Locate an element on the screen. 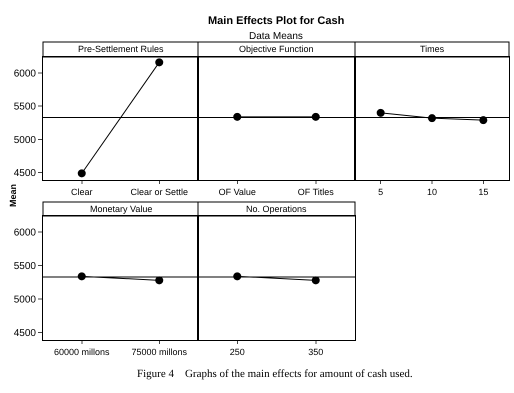 The height and width of the screenshot is (393, 514). x-tick-label: 250 is located at coordinates (237, 351).